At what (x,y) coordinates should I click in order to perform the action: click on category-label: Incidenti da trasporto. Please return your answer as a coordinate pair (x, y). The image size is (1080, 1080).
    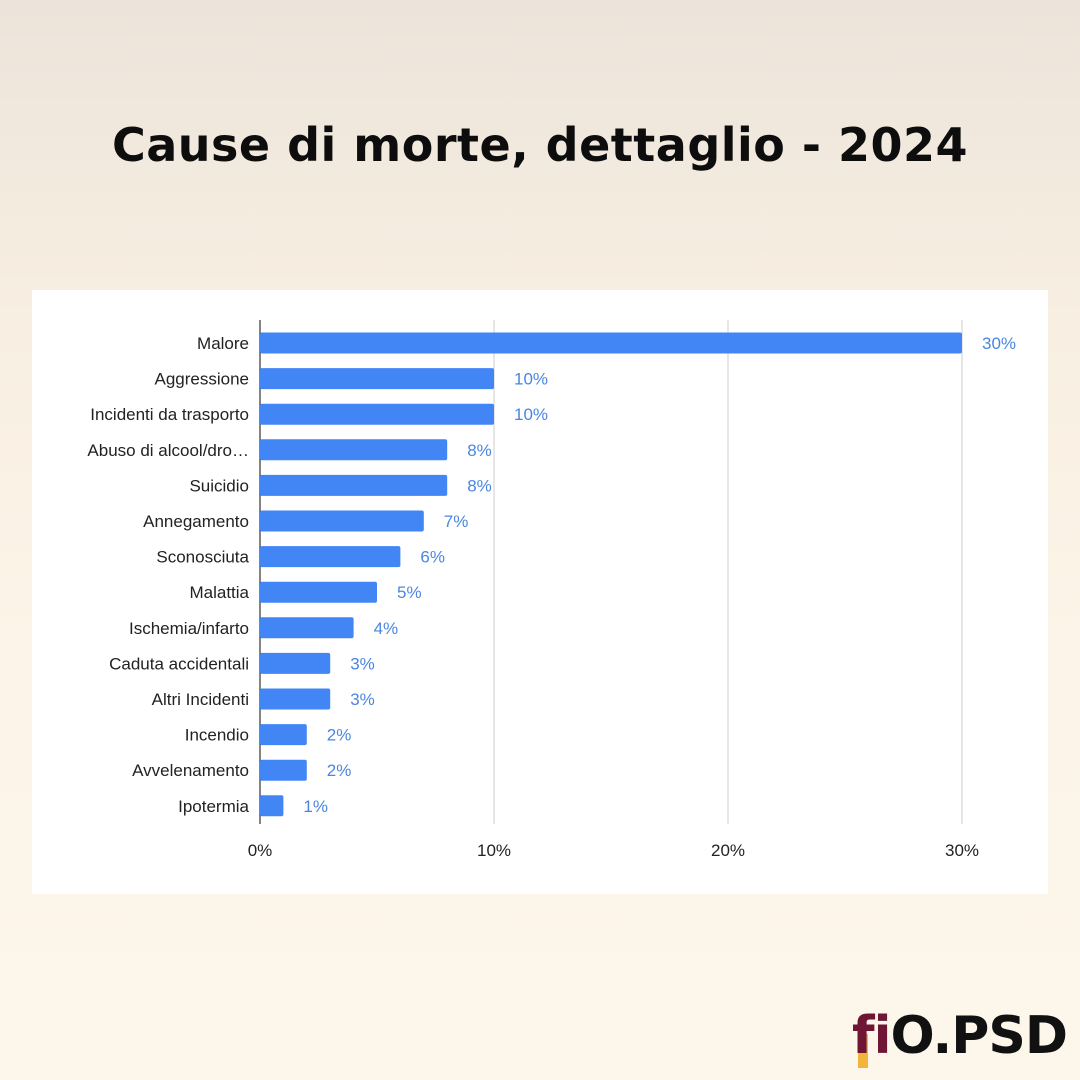
    Looking at the image, I should click on (169, 414).